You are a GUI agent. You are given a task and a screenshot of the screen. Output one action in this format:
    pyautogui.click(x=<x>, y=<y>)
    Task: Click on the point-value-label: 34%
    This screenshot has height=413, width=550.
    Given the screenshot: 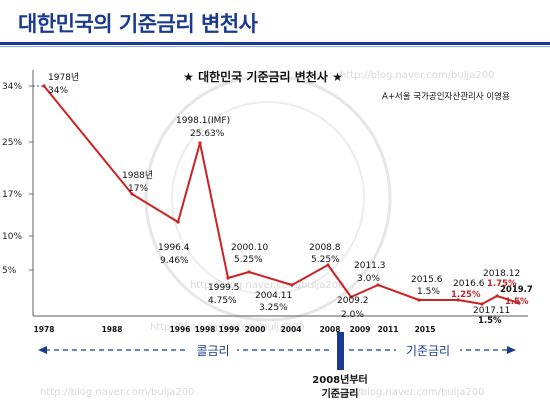 What is the action you would take?
    pyautogui.click(x=58, y=91)
    